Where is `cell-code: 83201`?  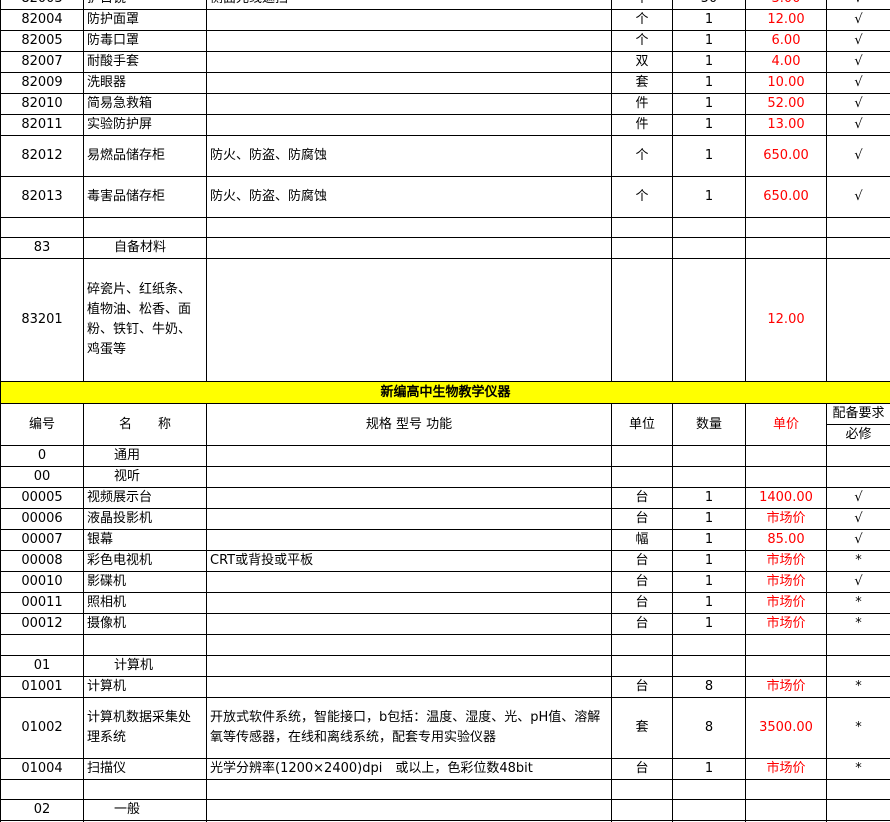 cell-code: 83201 is located at coordinates (42, 320).